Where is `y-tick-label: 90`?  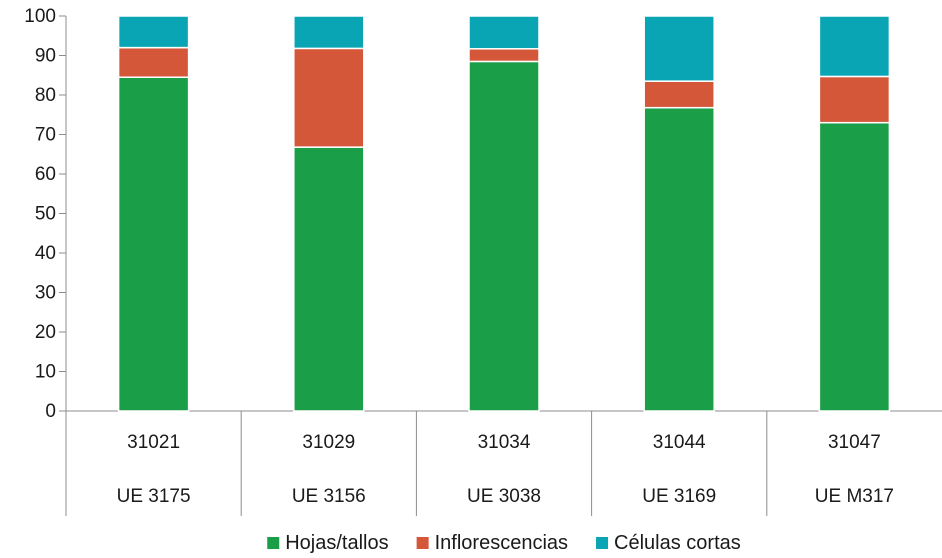 y-tick-label: 90 is located at coordinates (45, 56).